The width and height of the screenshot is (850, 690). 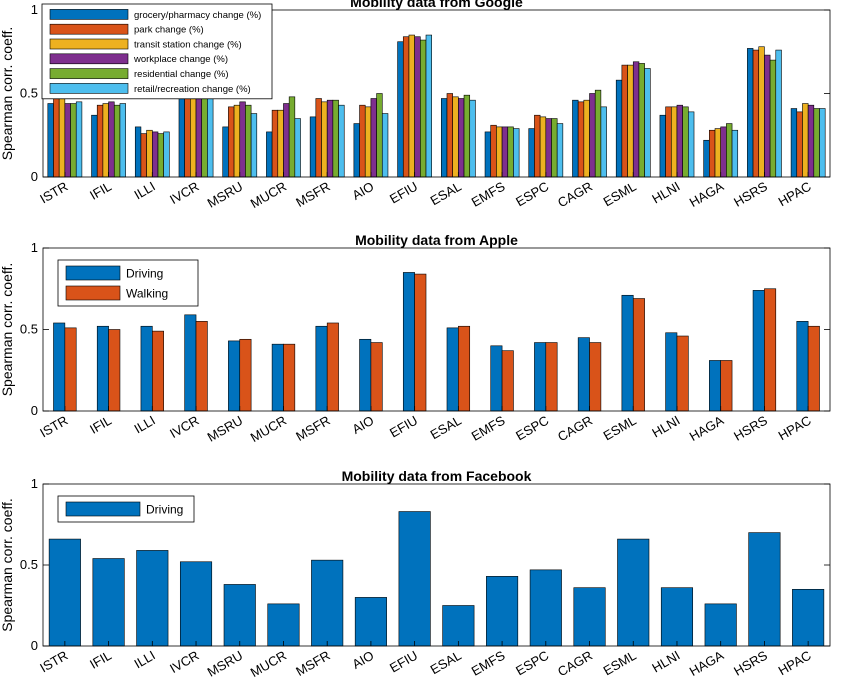 I want to click on y-axis-label: Spearman corr. coeff., so click(x=7, y=94).